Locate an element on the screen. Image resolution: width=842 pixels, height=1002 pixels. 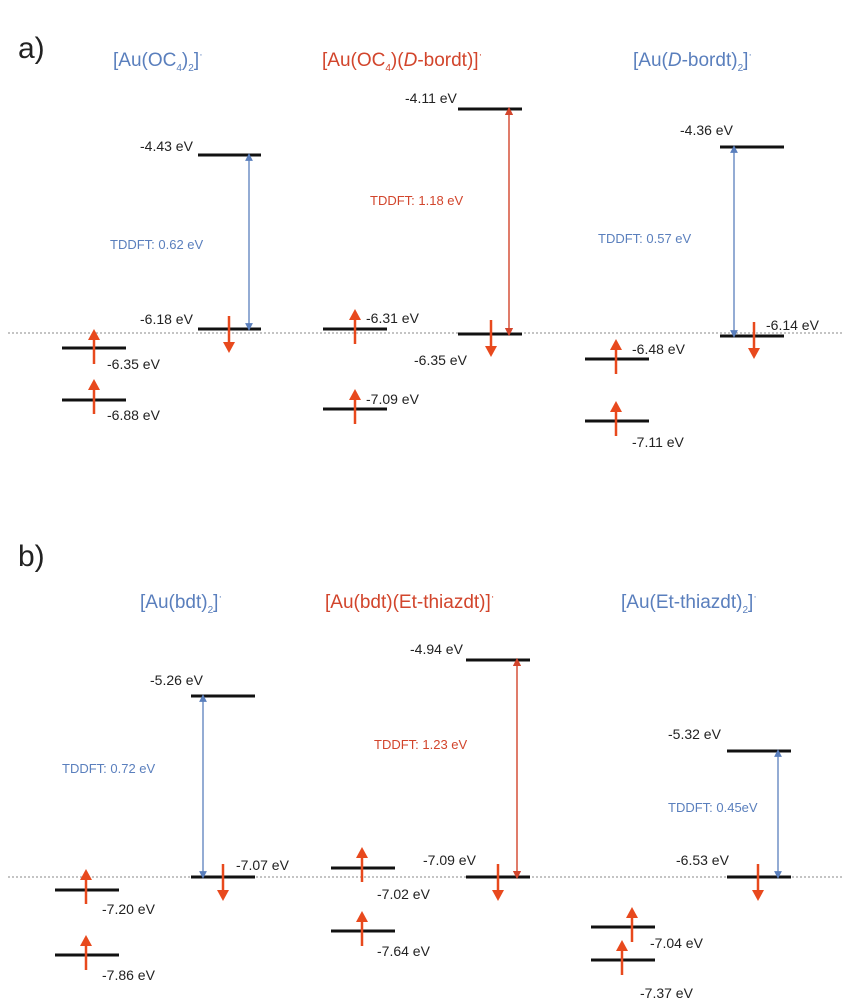
spin-arrows-b1 is located at coordinates (154, 917).